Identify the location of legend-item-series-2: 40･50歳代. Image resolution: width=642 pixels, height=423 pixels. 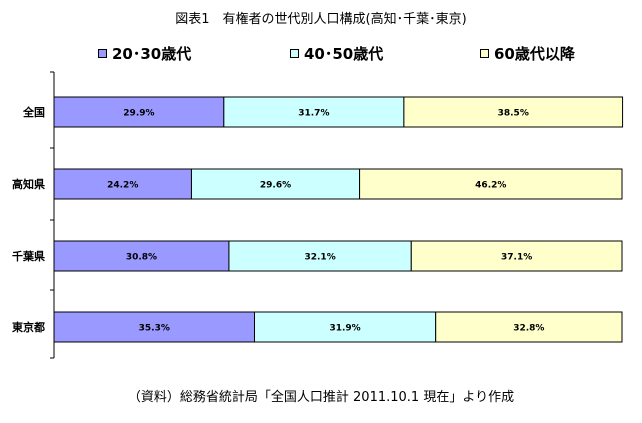
(336, 53).